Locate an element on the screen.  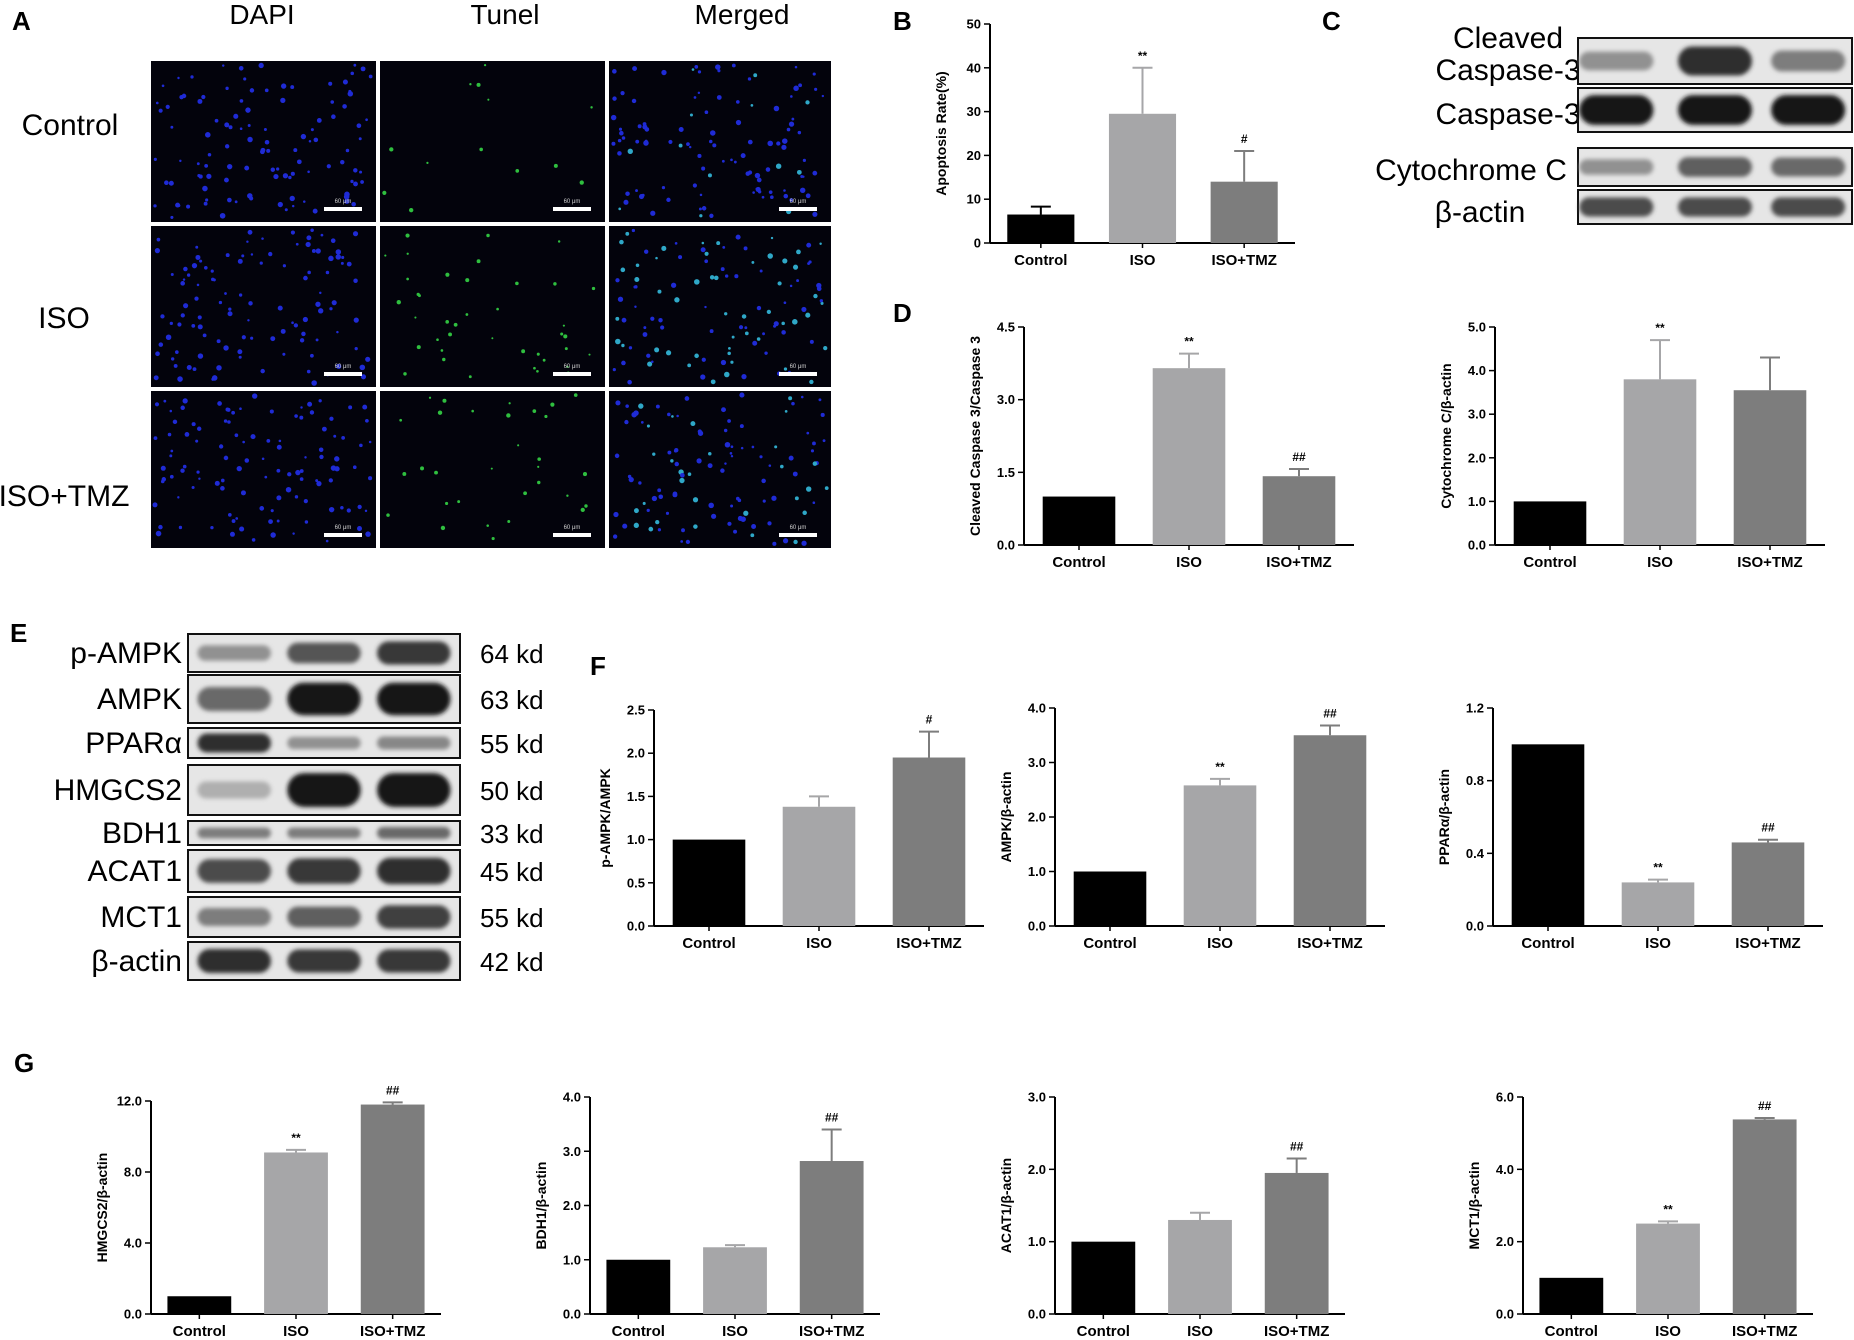
column-label-dapi: DAPI is located at coordinates (261, 15).